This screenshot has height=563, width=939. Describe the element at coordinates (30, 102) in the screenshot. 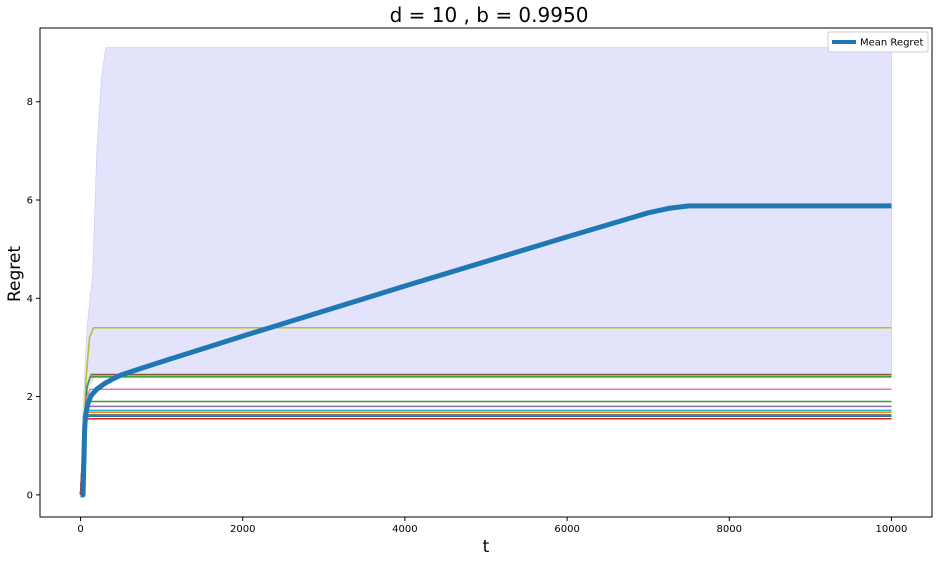

I see `y-tick-label: 8` at that location.